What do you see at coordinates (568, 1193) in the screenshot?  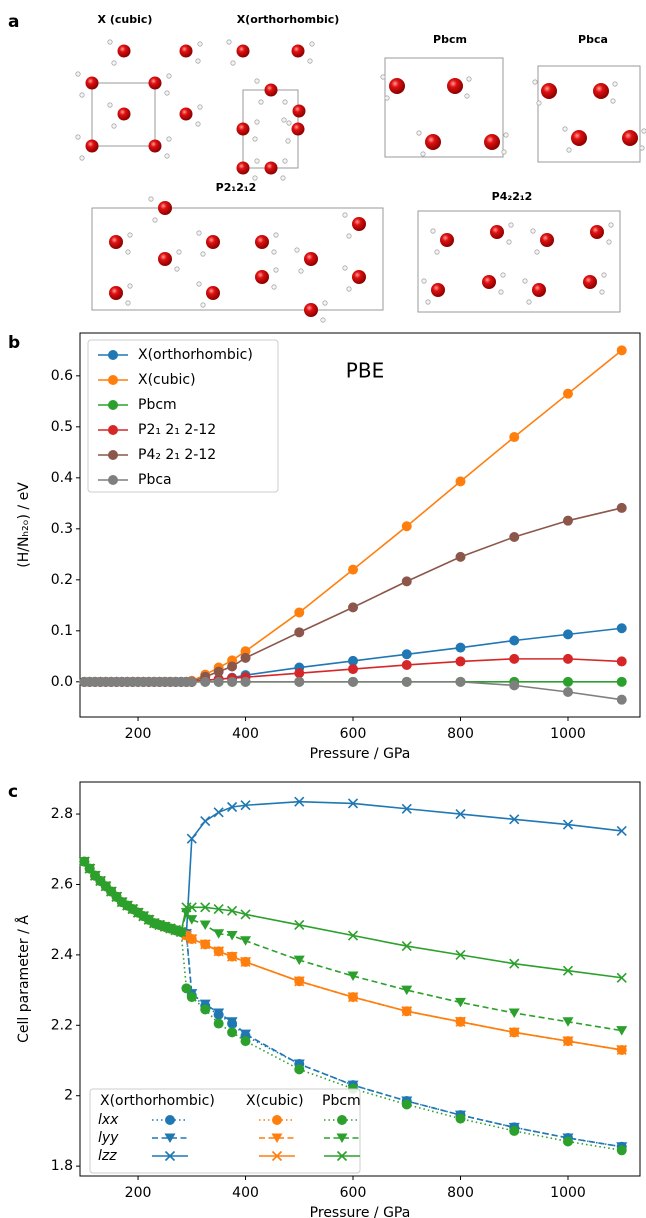 I see `x-tick-label: 1000` at bounding box center [568, 1193].